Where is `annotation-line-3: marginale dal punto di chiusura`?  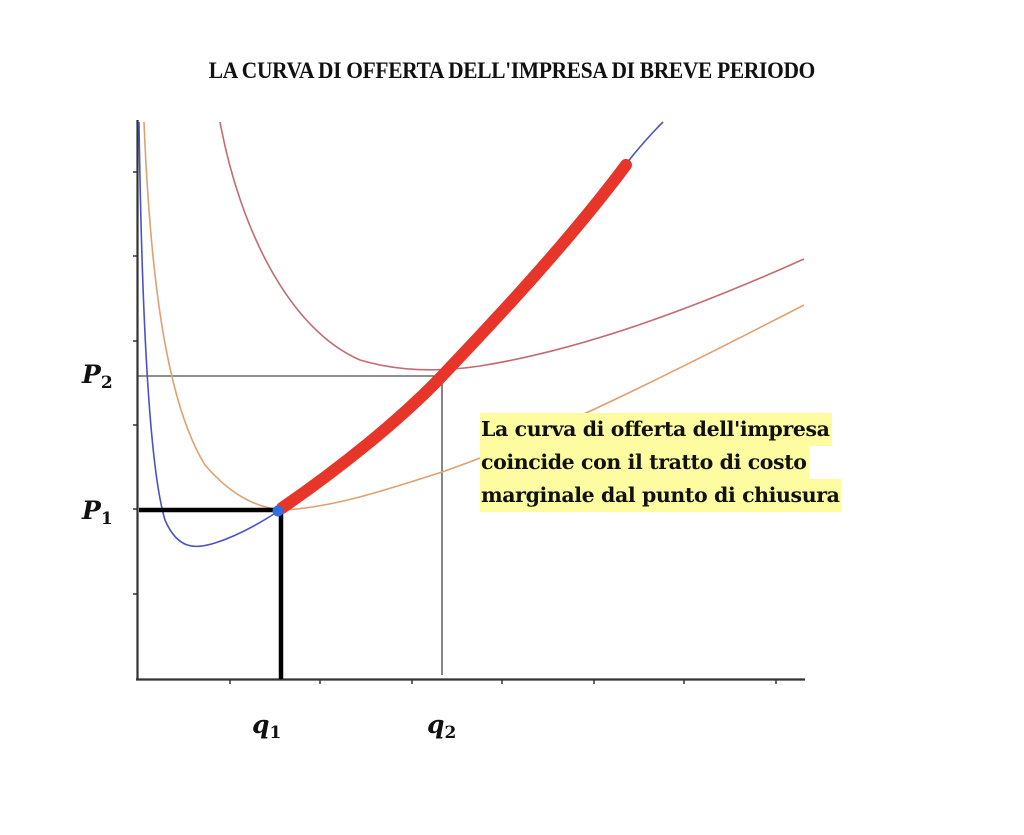 annotation-line-3: marginale dal punto di chiusura is located at coordinates (661, 495).